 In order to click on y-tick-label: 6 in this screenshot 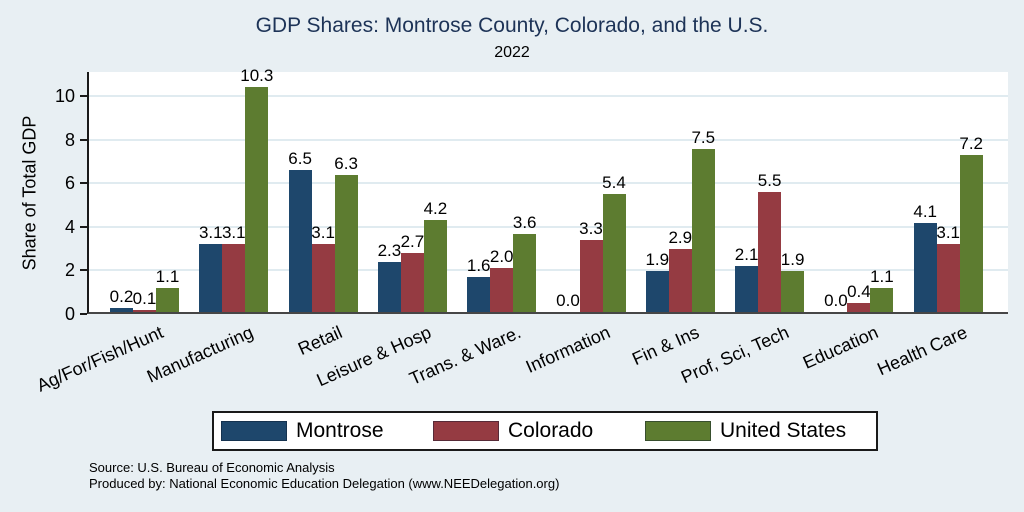, I will do `click(69, 183)`.